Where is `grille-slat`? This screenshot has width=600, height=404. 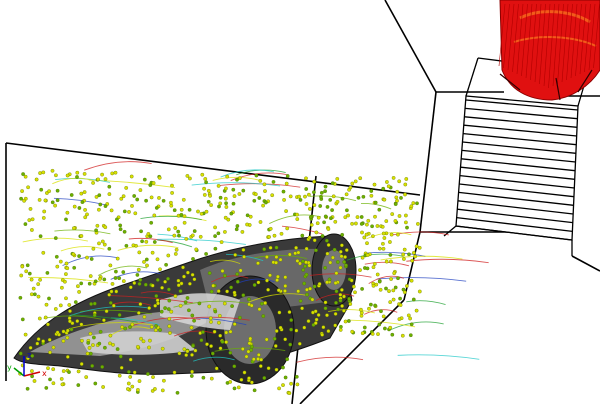 grille-slat is located at coordinates (519, 147).